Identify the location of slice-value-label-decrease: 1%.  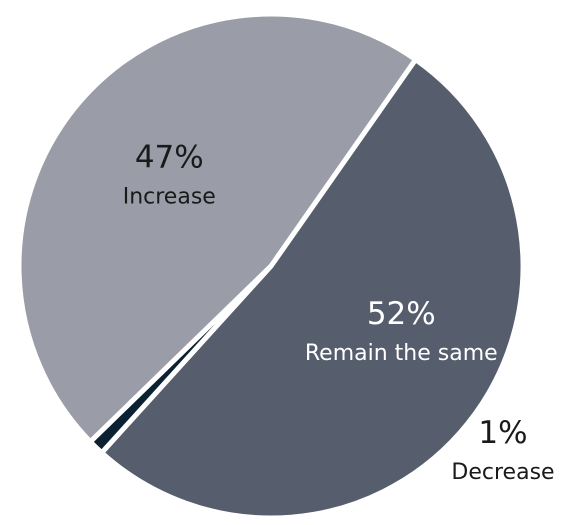
(502, 433).